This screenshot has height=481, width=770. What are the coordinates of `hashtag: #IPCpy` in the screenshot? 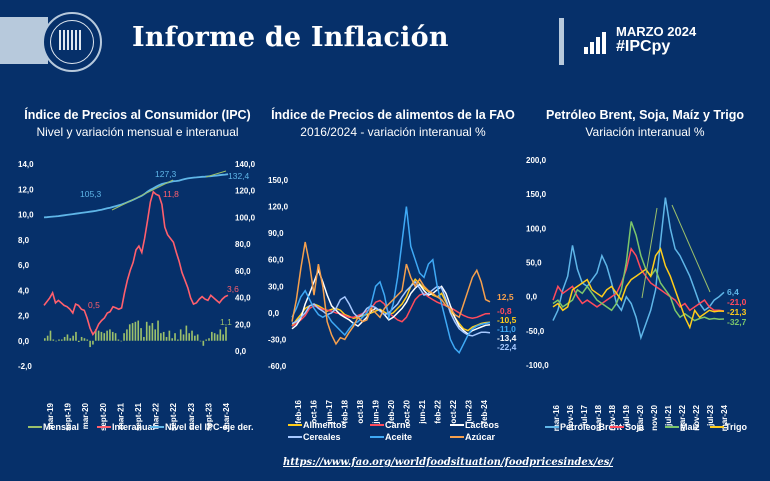 It's located at (643, 46).